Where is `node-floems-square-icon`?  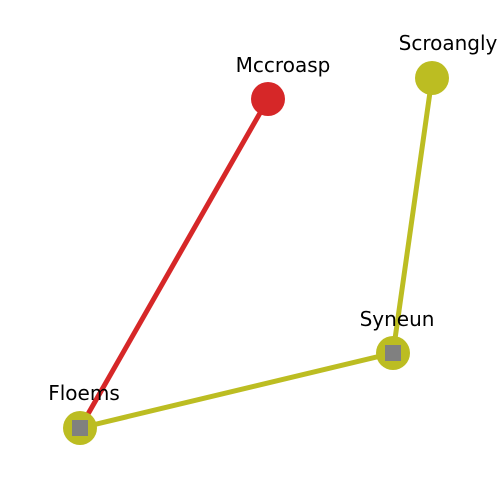 node-floems-square-icon is located at coordinates (80, 428).